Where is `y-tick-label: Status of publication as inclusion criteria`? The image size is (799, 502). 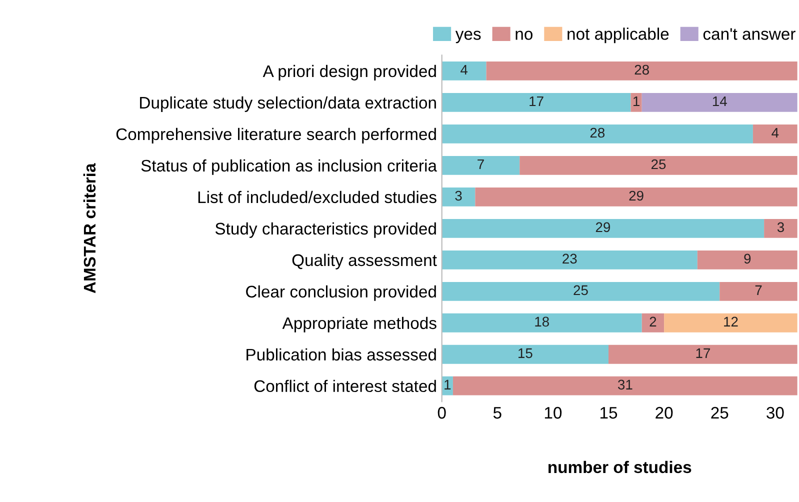
y-tick-label: Status of publication as inclusion criteria is located at coordinates (289, 167).